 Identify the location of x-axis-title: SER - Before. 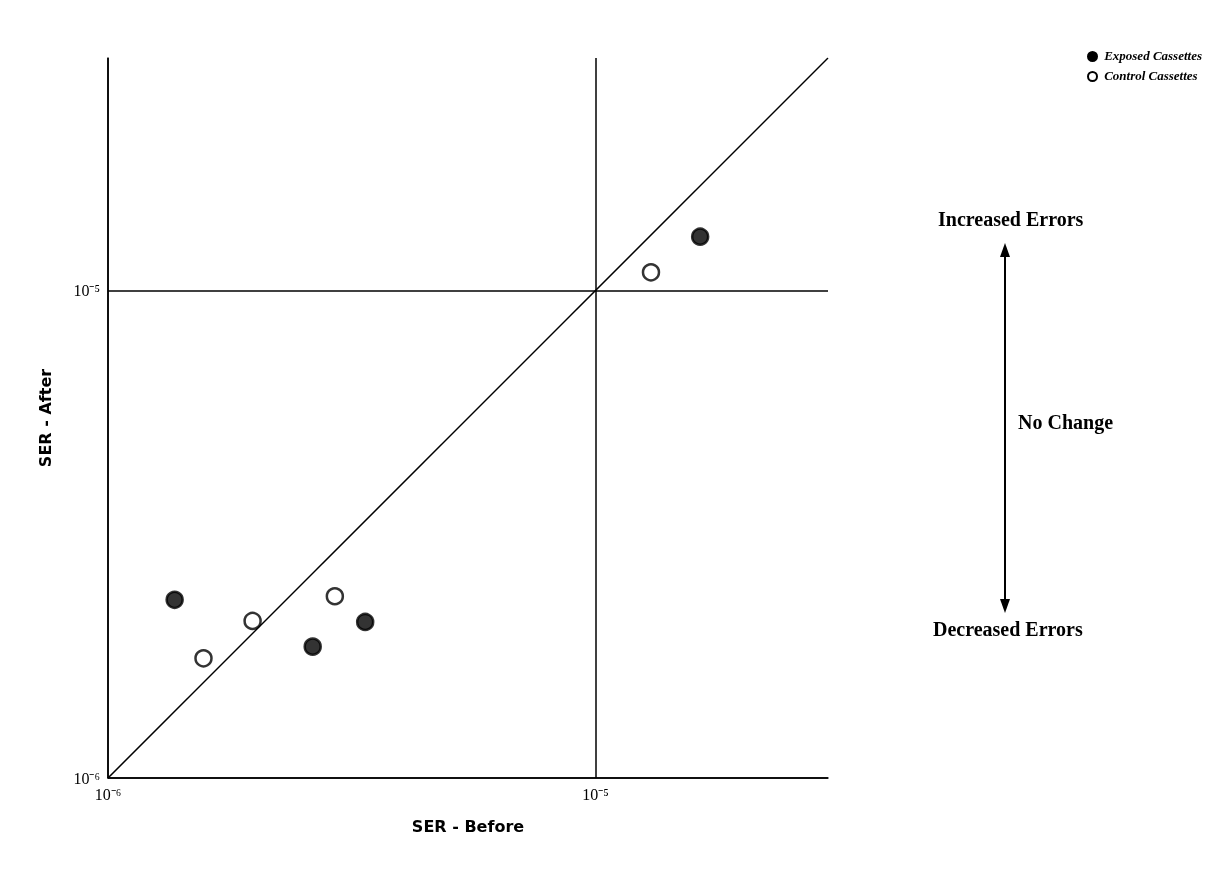
(468, 826).